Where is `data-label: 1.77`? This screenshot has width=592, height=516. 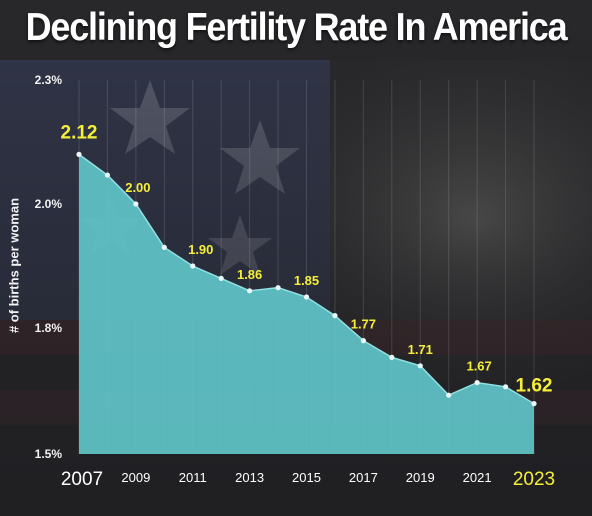 data-label: 1.77 is located at coordinates (363, 324).